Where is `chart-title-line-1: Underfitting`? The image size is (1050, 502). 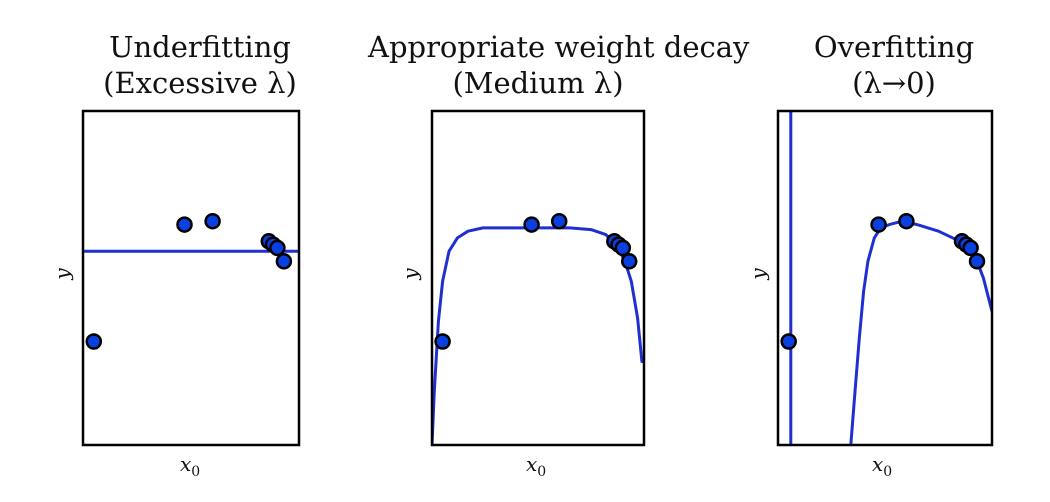
chart-title-line-1: Underfitting is located at coordinates (200, 47).